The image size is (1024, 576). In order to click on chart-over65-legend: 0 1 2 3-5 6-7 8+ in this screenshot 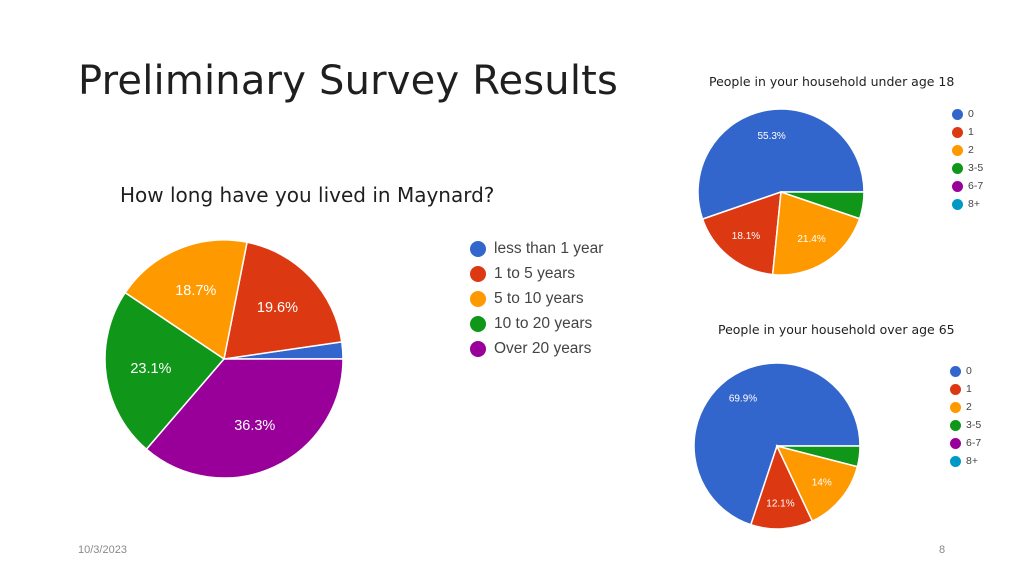, I will do `click(965, 416)`.